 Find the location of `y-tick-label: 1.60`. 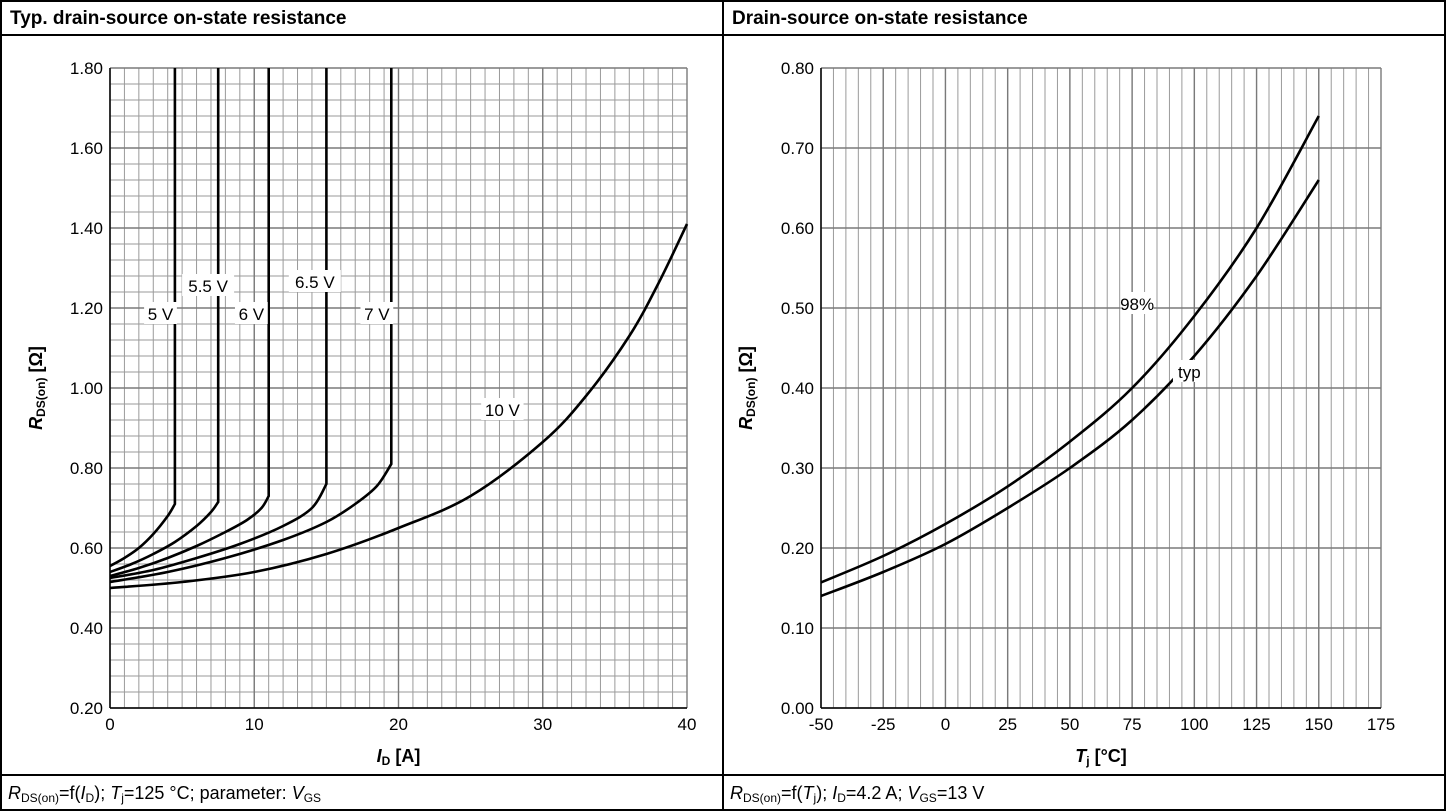

y-tick-label: 1.60 is located at coordinates (86, 148).